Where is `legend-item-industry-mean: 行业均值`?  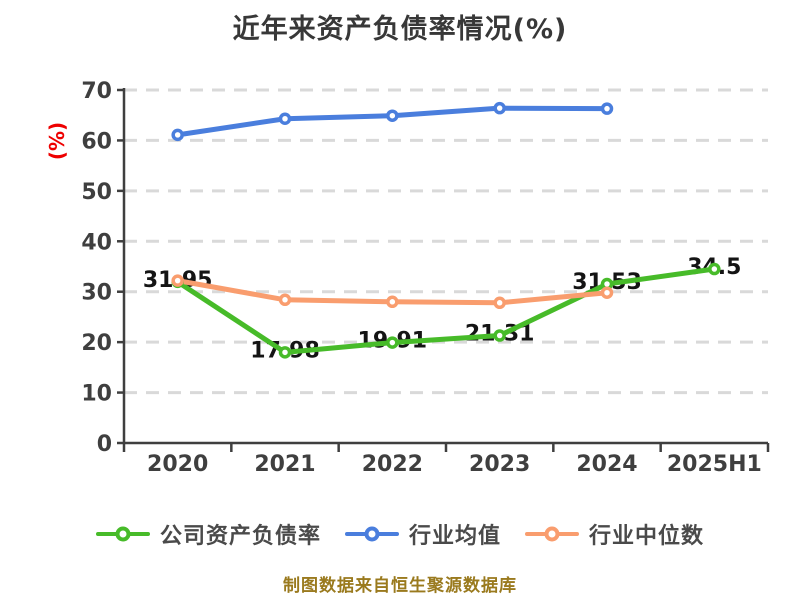
legend-item-industry-mean: 行业均值 is located at coordinates (422, 534).